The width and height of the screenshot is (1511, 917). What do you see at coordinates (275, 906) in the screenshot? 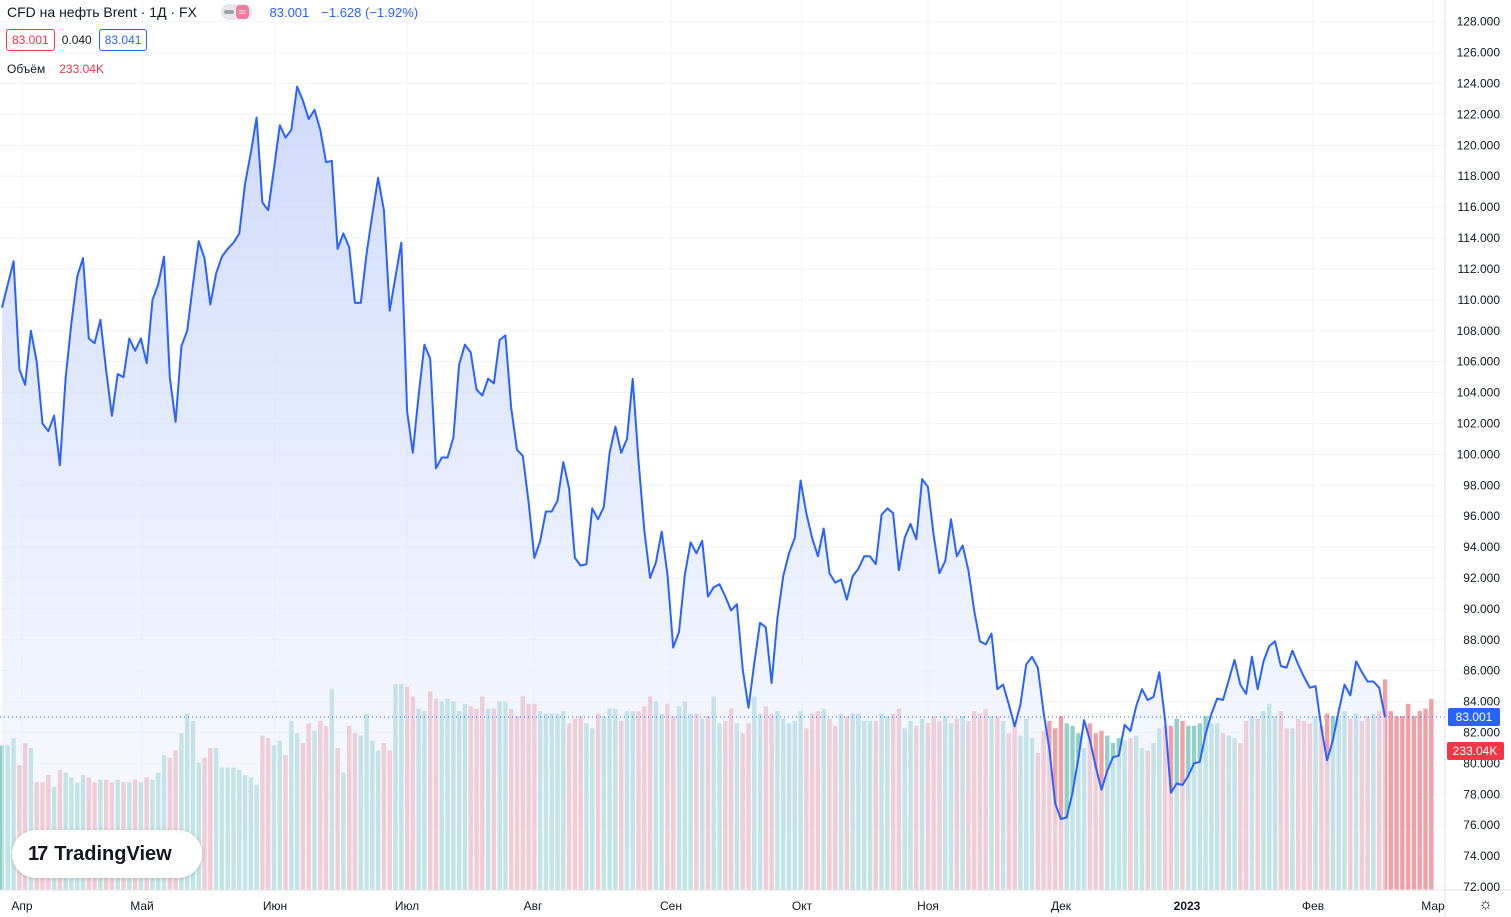
I see `x-tick-label: Июн` at bounding box center [275, 906].